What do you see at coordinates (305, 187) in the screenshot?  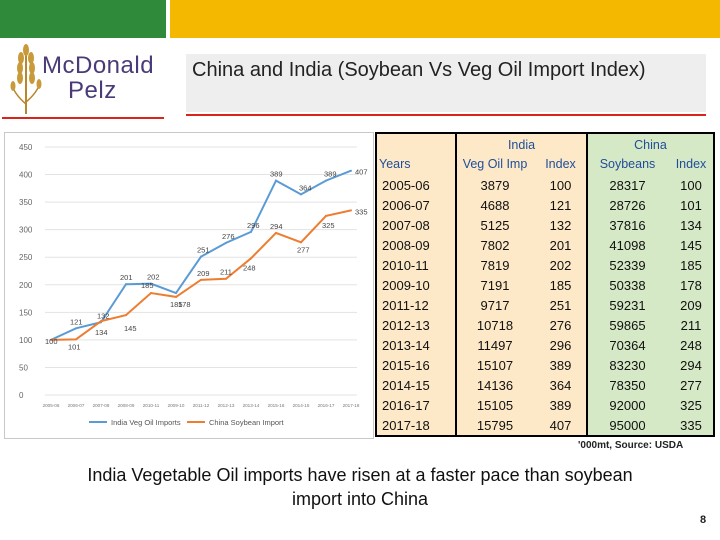 I see `data-label: 364` at bounding box center [305, 187].